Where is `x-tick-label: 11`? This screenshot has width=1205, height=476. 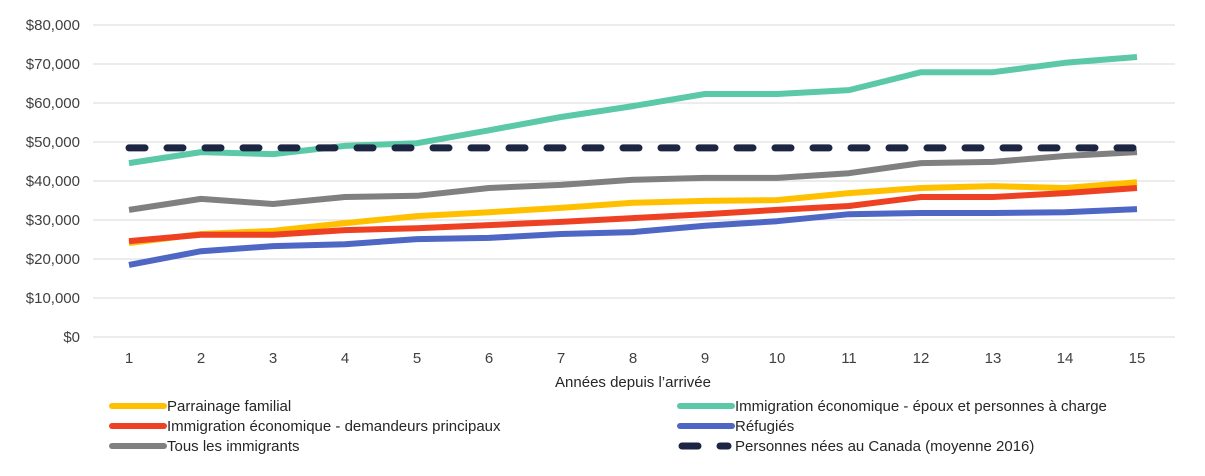 x-tick-label: 11 is located at coordinates (849, 358).